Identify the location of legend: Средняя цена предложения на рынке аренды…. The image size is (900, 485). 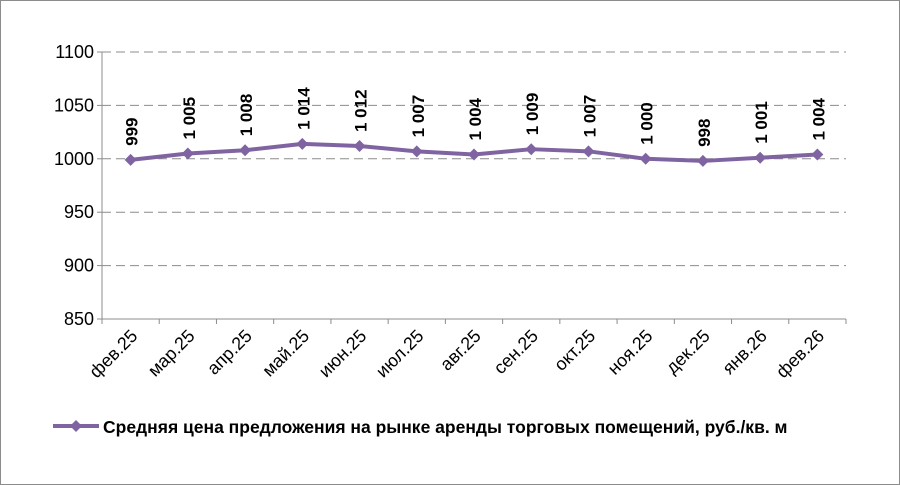
(463, 427).